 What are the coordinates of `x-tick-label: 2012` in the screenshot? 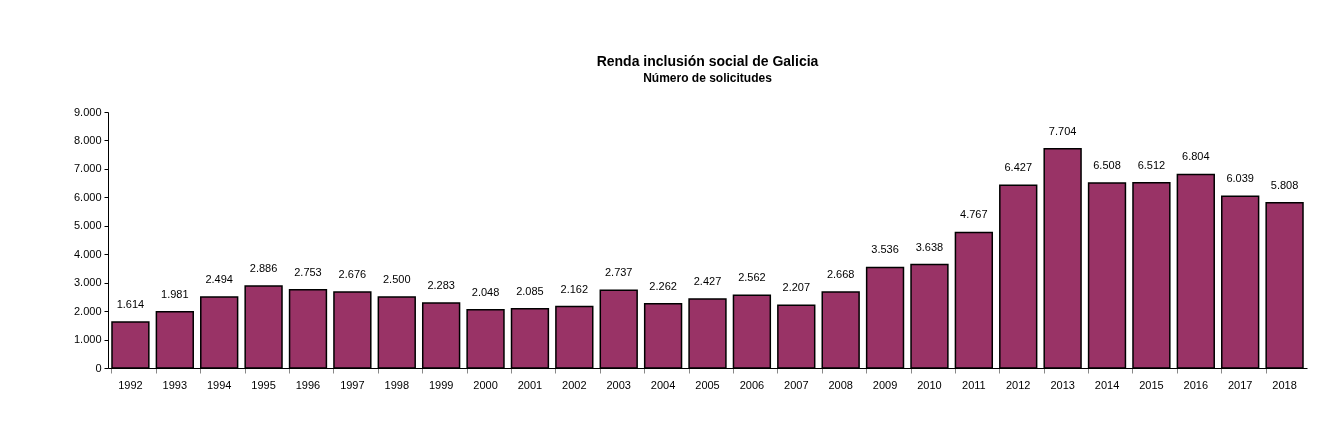 It's located at (1018, 384).